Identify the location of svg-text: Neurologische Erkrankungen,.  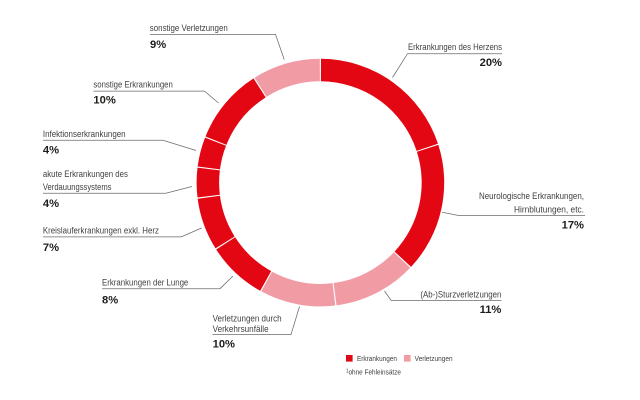
(531, 196).